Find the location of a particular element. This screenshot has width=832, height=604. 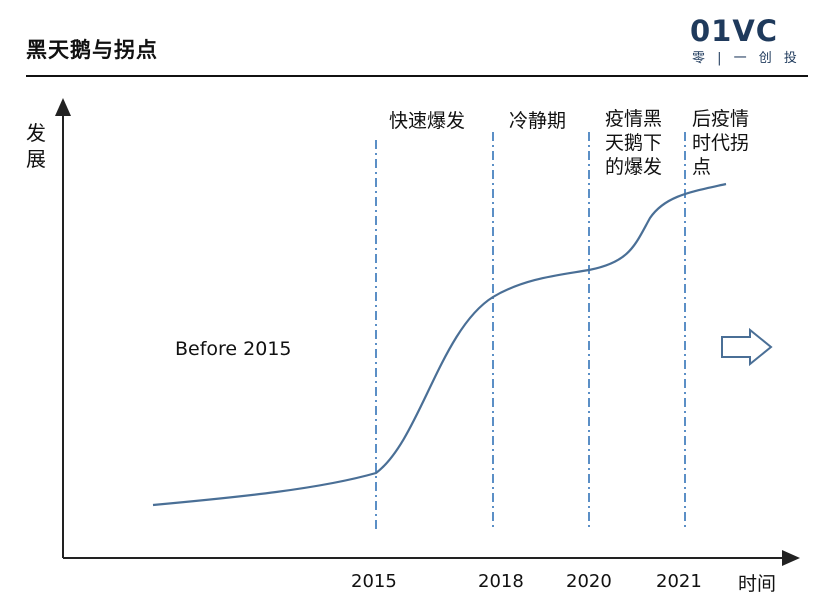

tick-2015: 2015 is located at coordinates (374, 581).